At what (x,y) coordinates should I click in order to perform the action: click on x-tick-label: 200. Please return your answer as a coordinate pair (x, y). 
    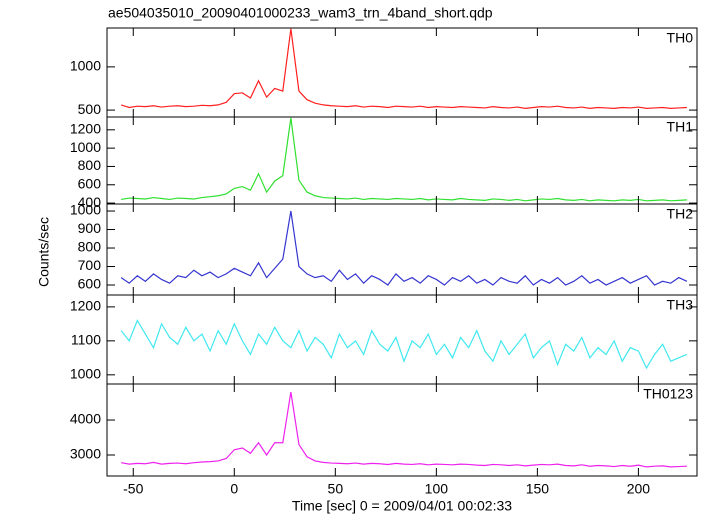
    Looking at the image, I should click on (639, 489).